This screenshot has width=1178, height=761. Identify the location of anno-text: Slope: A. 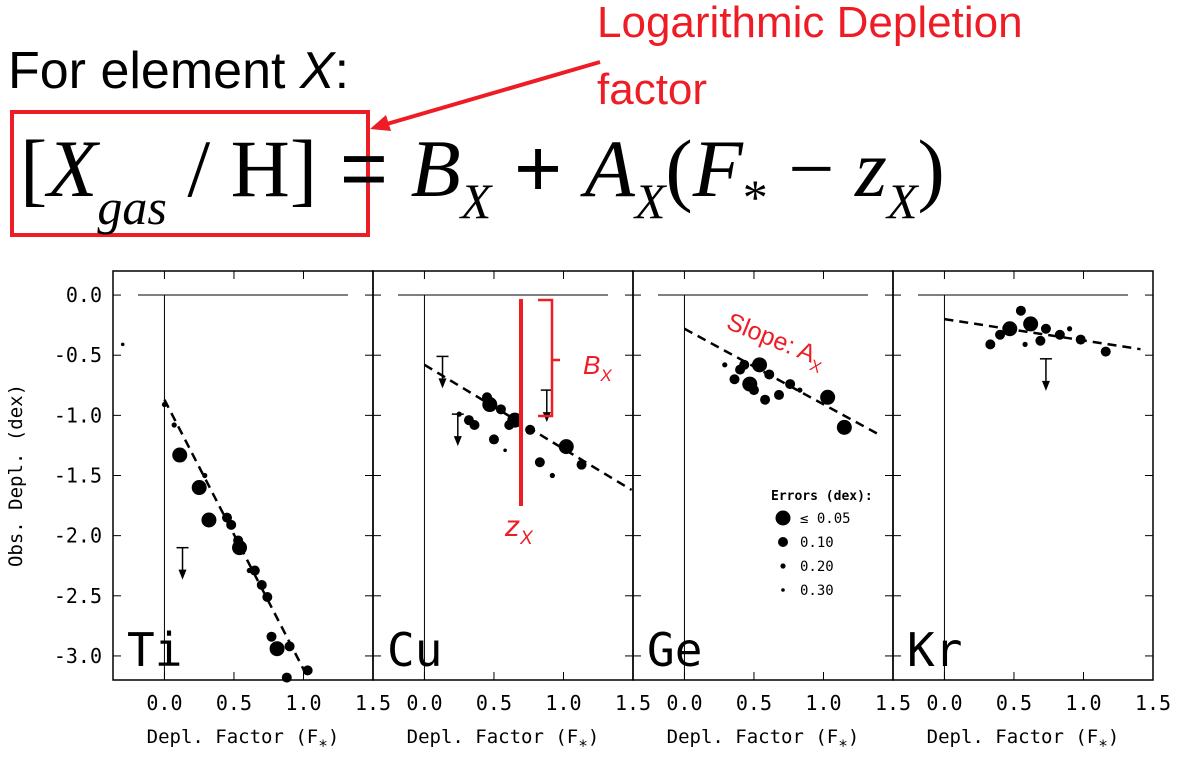
(771, 338).